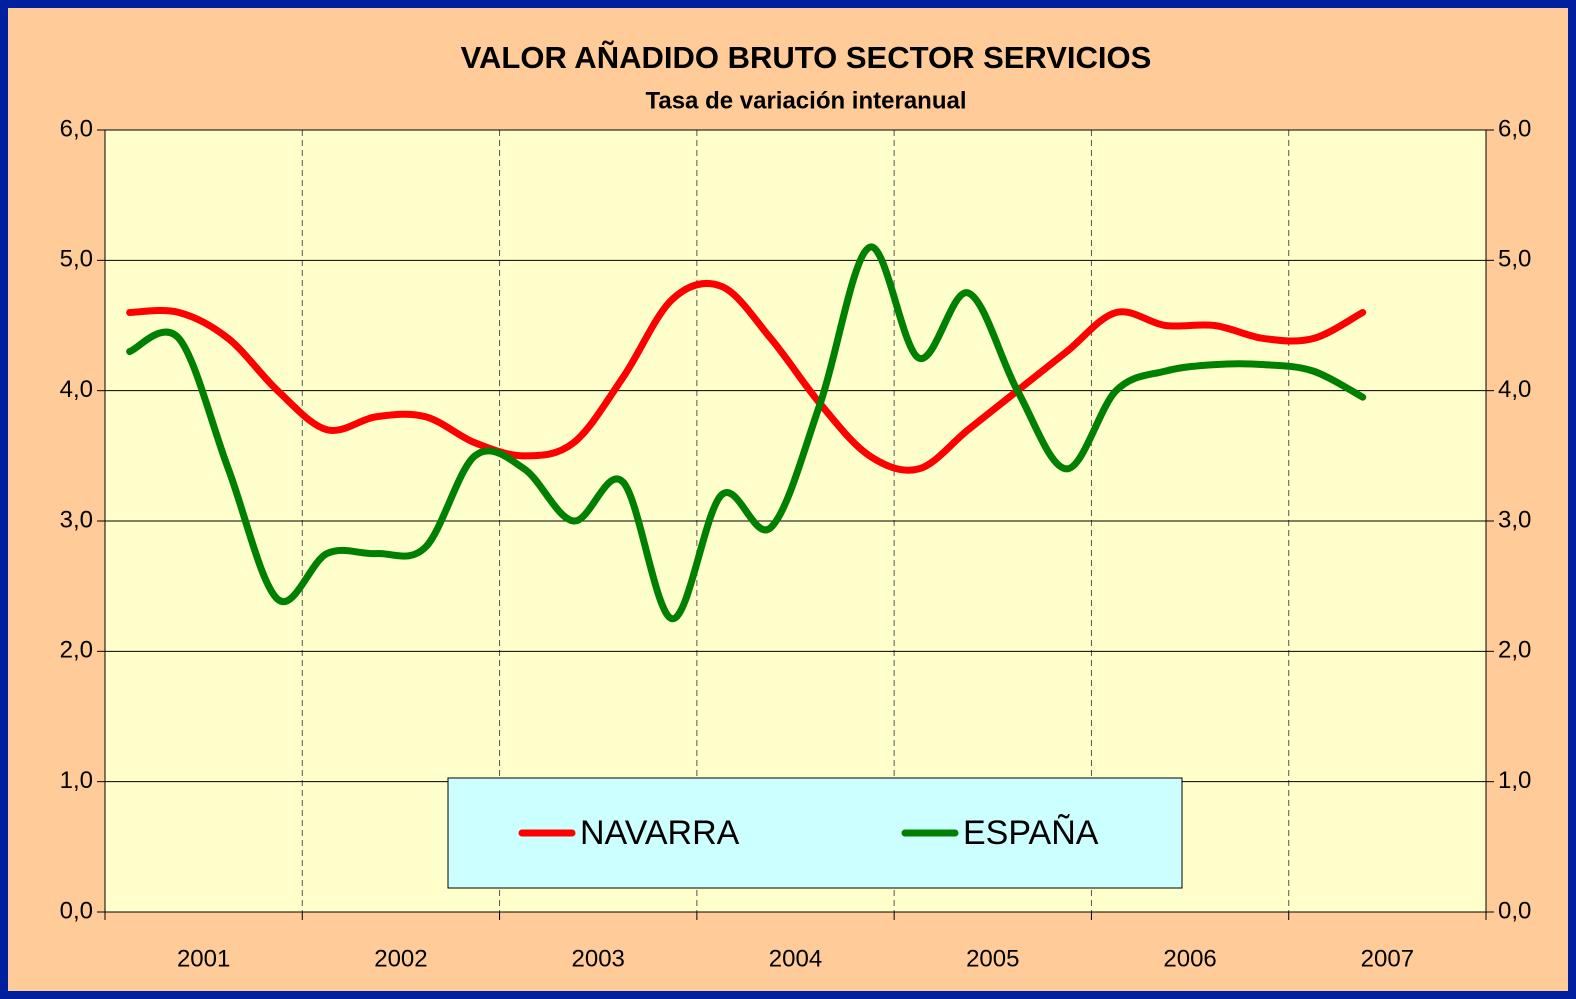 The height and width of the screenshot is (999, 1576). I want to click on x-tick-label: 2004, so click(795, 958).